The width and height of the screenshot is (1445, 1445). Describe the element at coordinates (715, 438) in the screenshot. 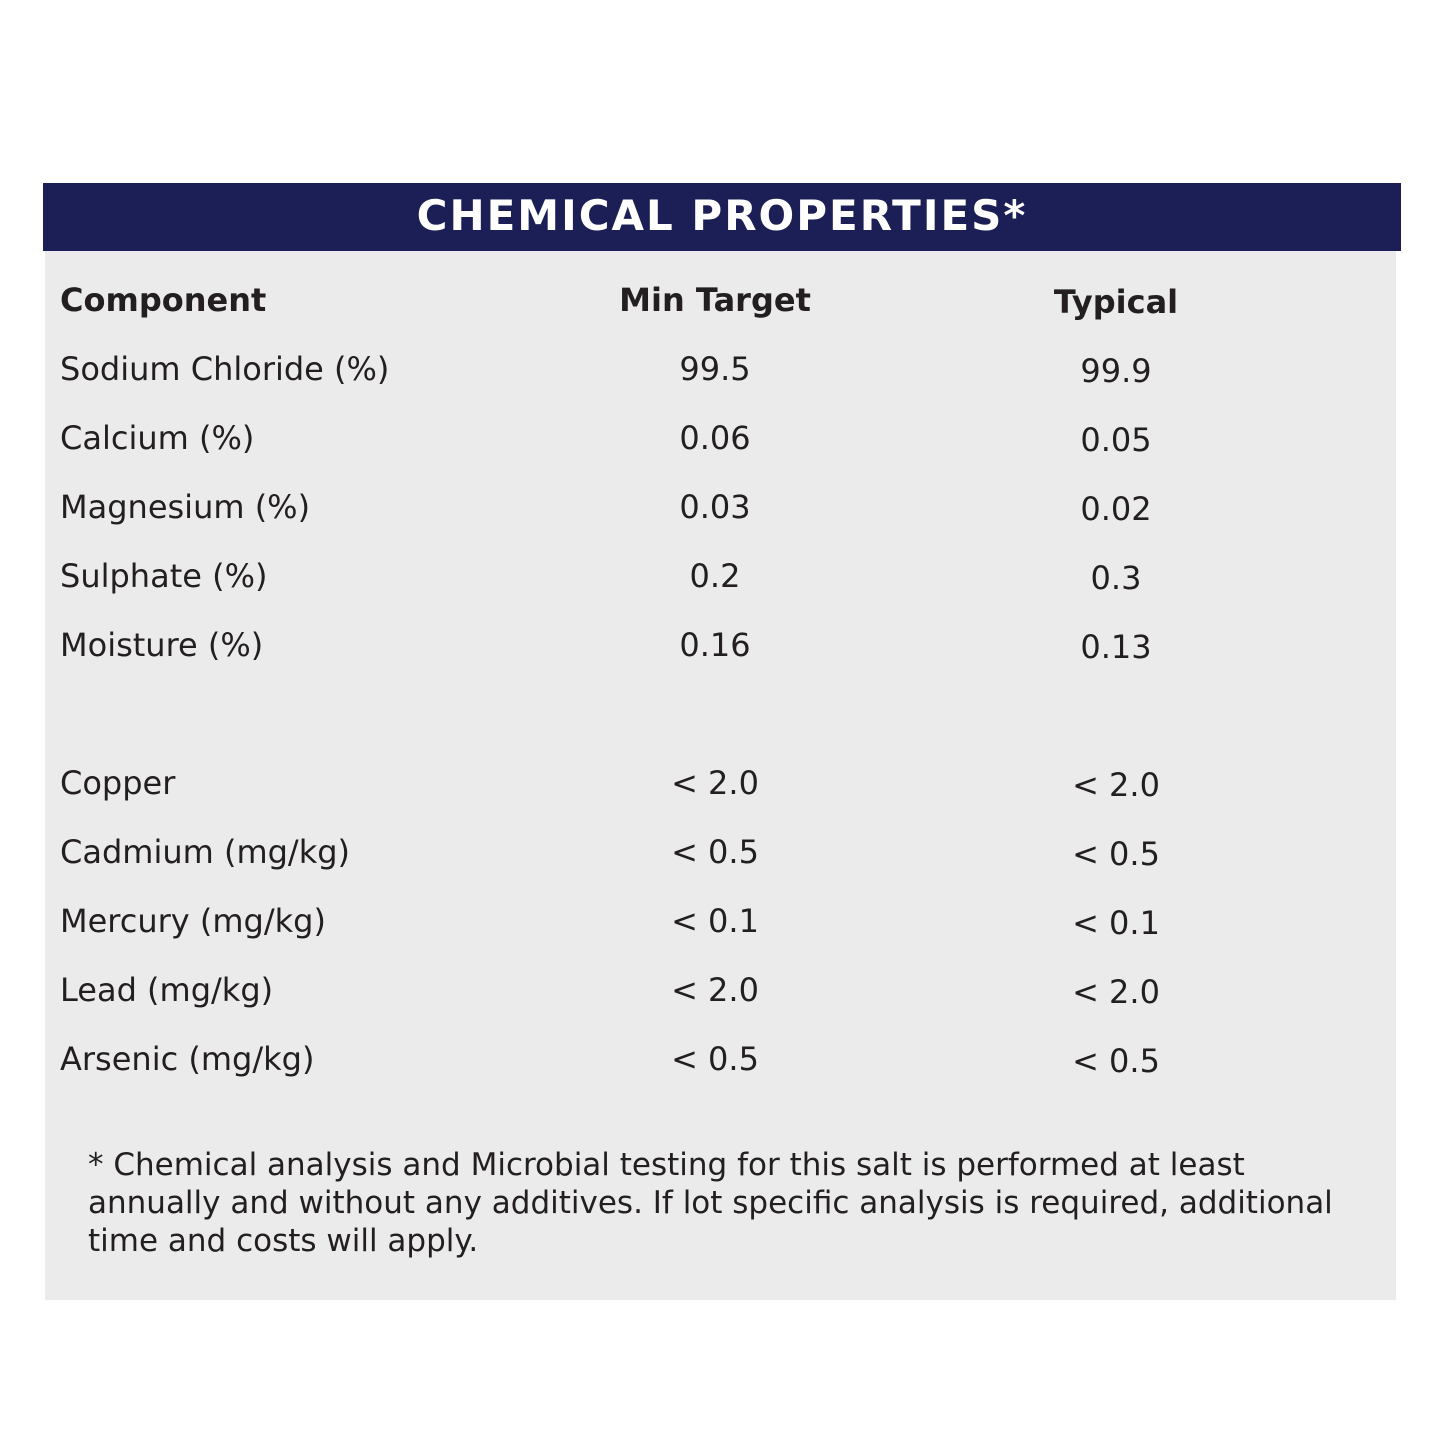

I see `value-cell: 0.06` at that location.